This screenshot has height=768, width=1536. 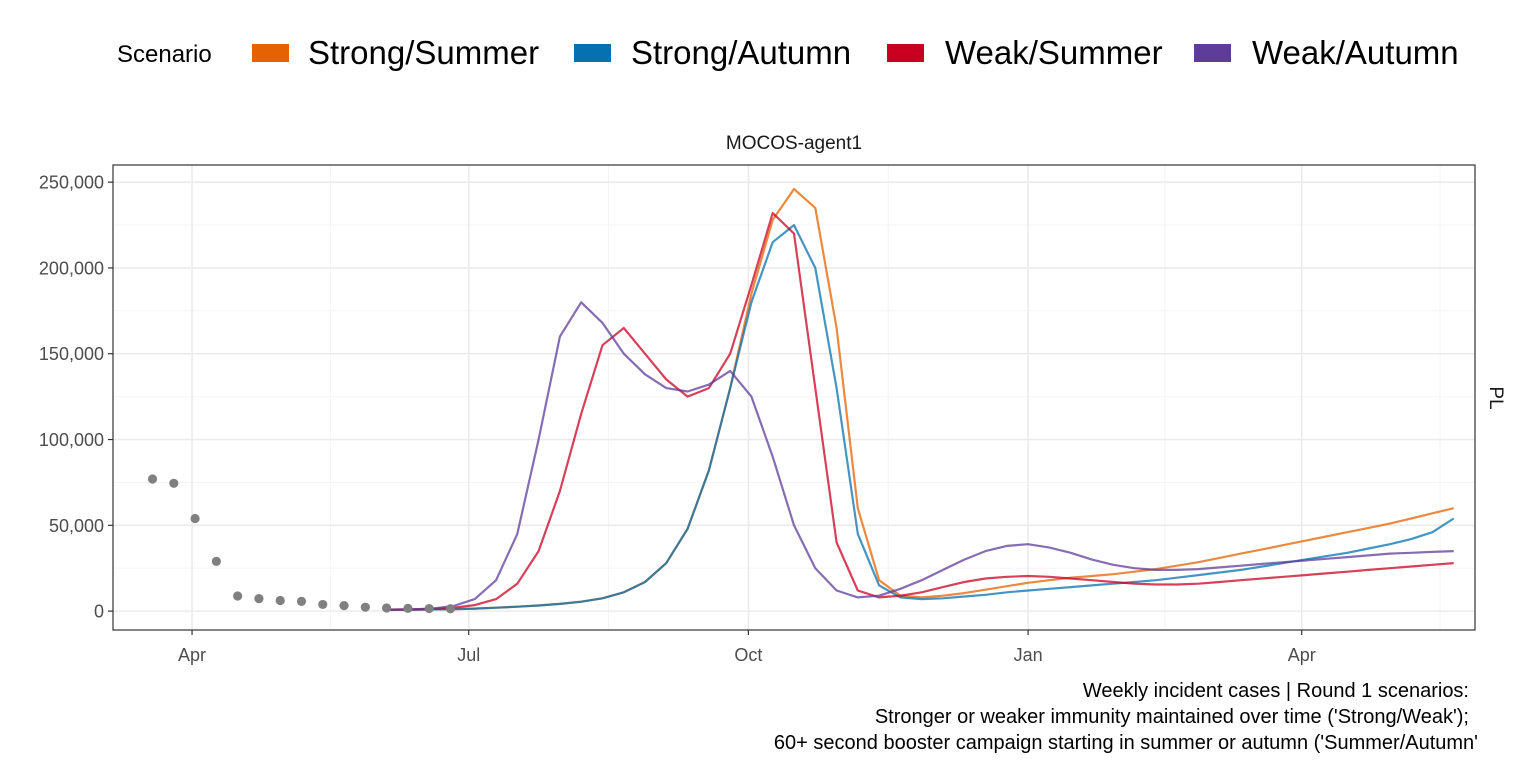 What do you see at coordinates (905, 53) in the screenshot?
I see `legend-swatch-weak-summer` at bounding box center [905, 53].